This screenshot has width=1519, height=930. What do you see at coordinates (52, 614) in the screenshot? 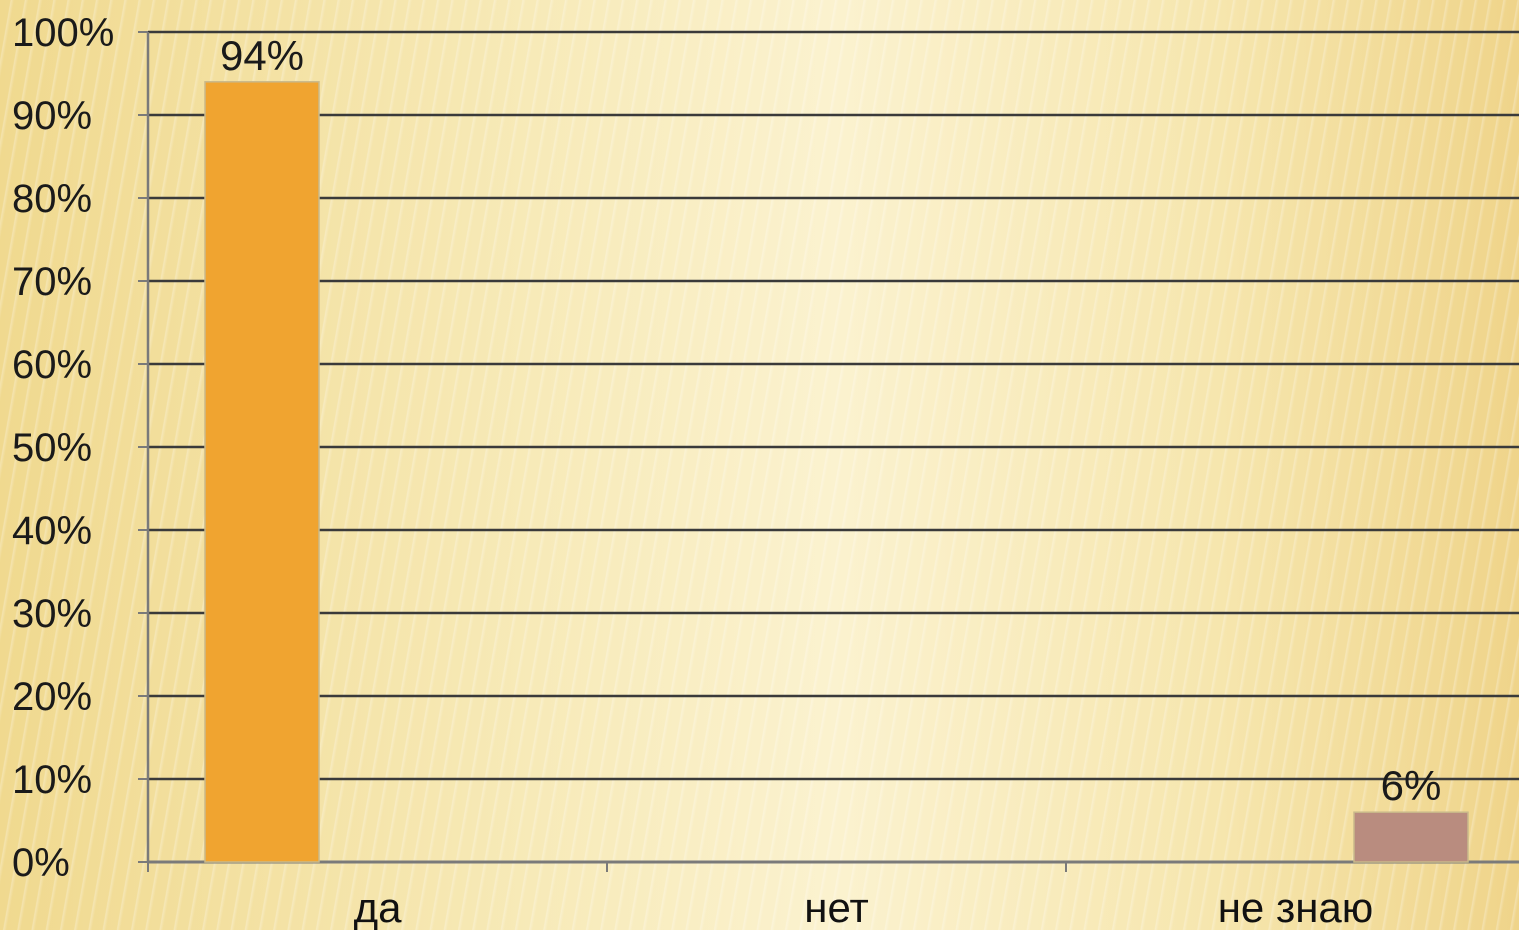
I see `y-tick-label: 30%` at bounding box center [52, 614].